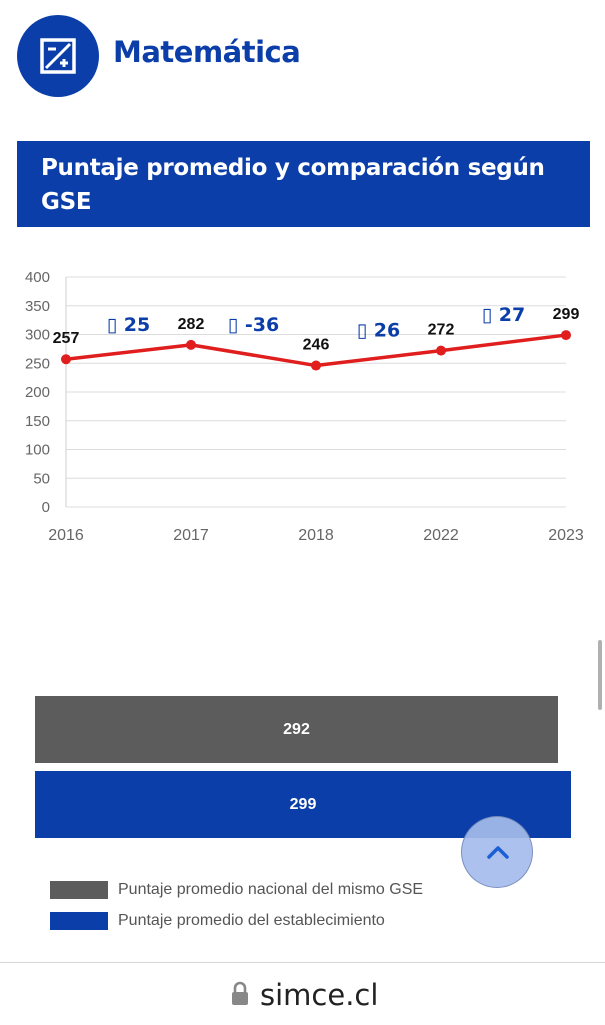 This screenshot has height=1025, width=605. I want to click on subject-title: Matemática, so click(207, 52).